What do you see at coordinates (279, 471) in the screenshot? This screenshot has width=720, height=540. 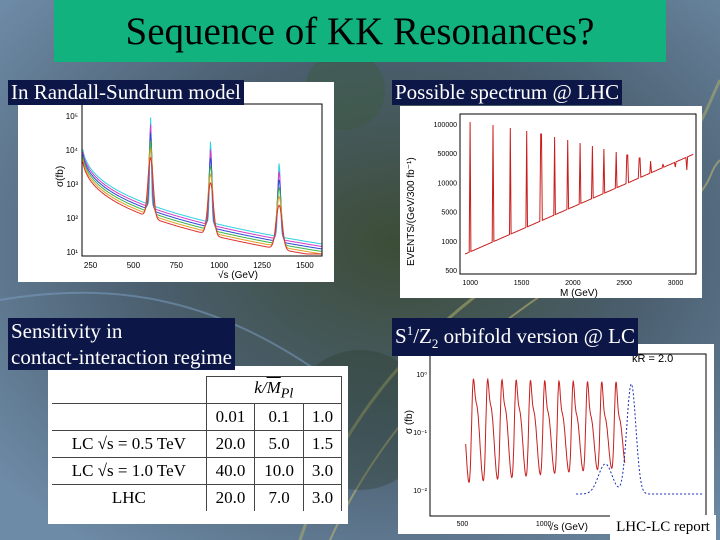 I see `table-cell: 10.0` at bounding box center [279, 471].